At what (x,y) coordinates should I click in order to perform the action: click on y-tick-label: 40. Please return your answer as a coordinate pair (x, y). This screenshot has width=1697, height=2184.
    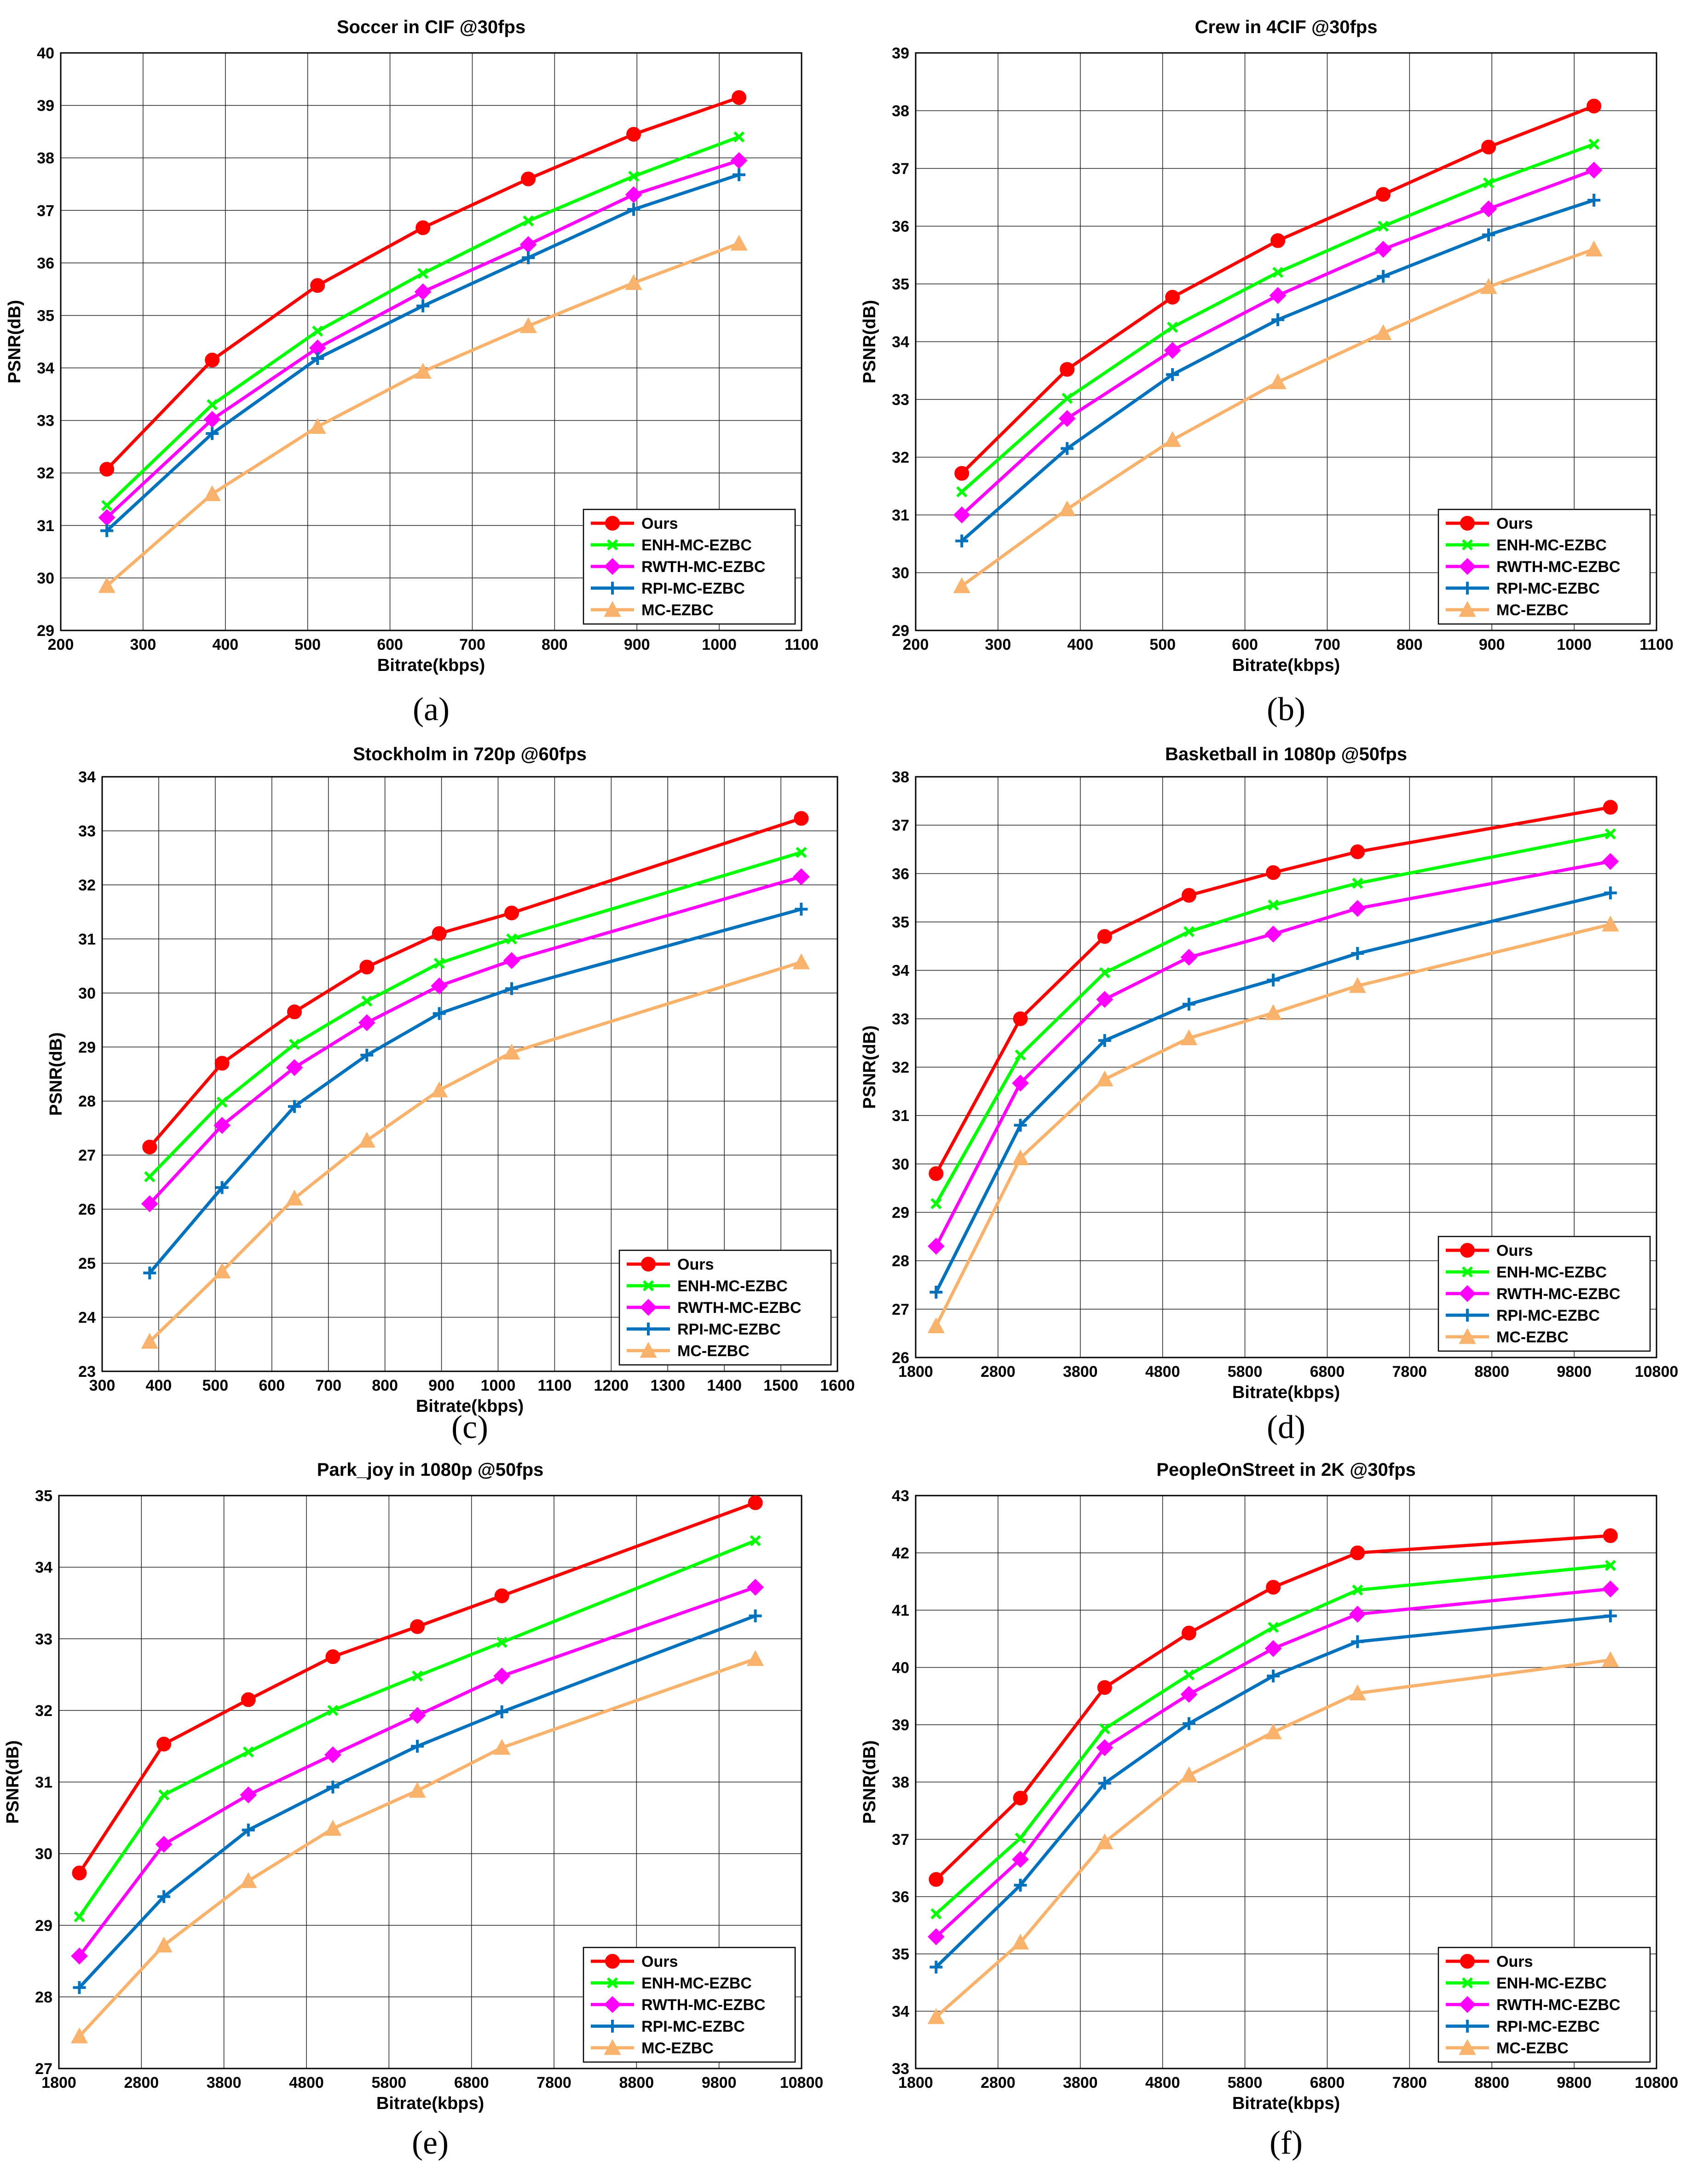
    Looking at the image, I should click on (45, 53).